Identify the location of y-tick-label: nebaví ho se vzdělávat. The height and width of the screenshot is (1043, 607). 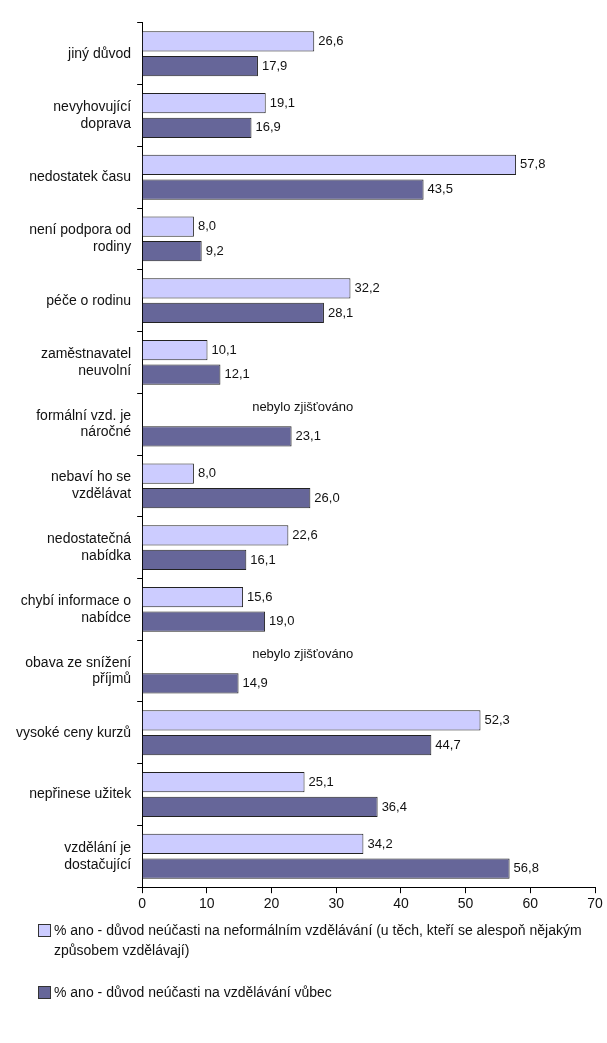
(91, 485).